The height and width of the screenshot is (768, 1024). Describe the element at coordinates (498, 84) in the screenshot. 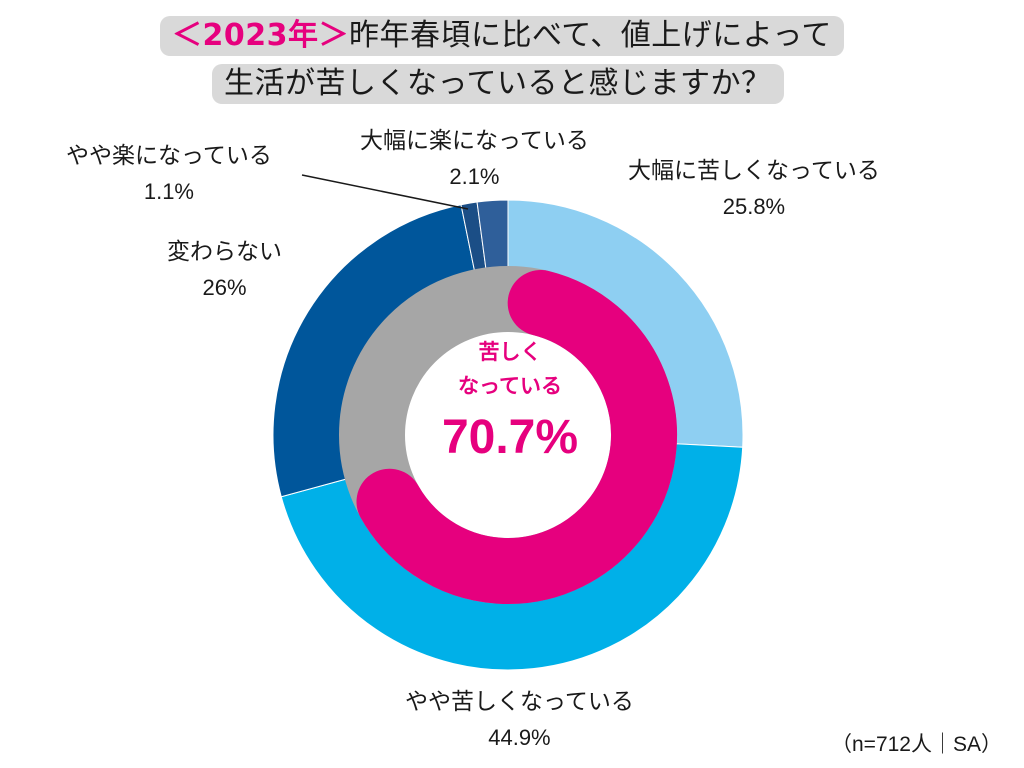

I see `chart-title-line-2: 生活が苦しくなっていると感じますか？` at that location.